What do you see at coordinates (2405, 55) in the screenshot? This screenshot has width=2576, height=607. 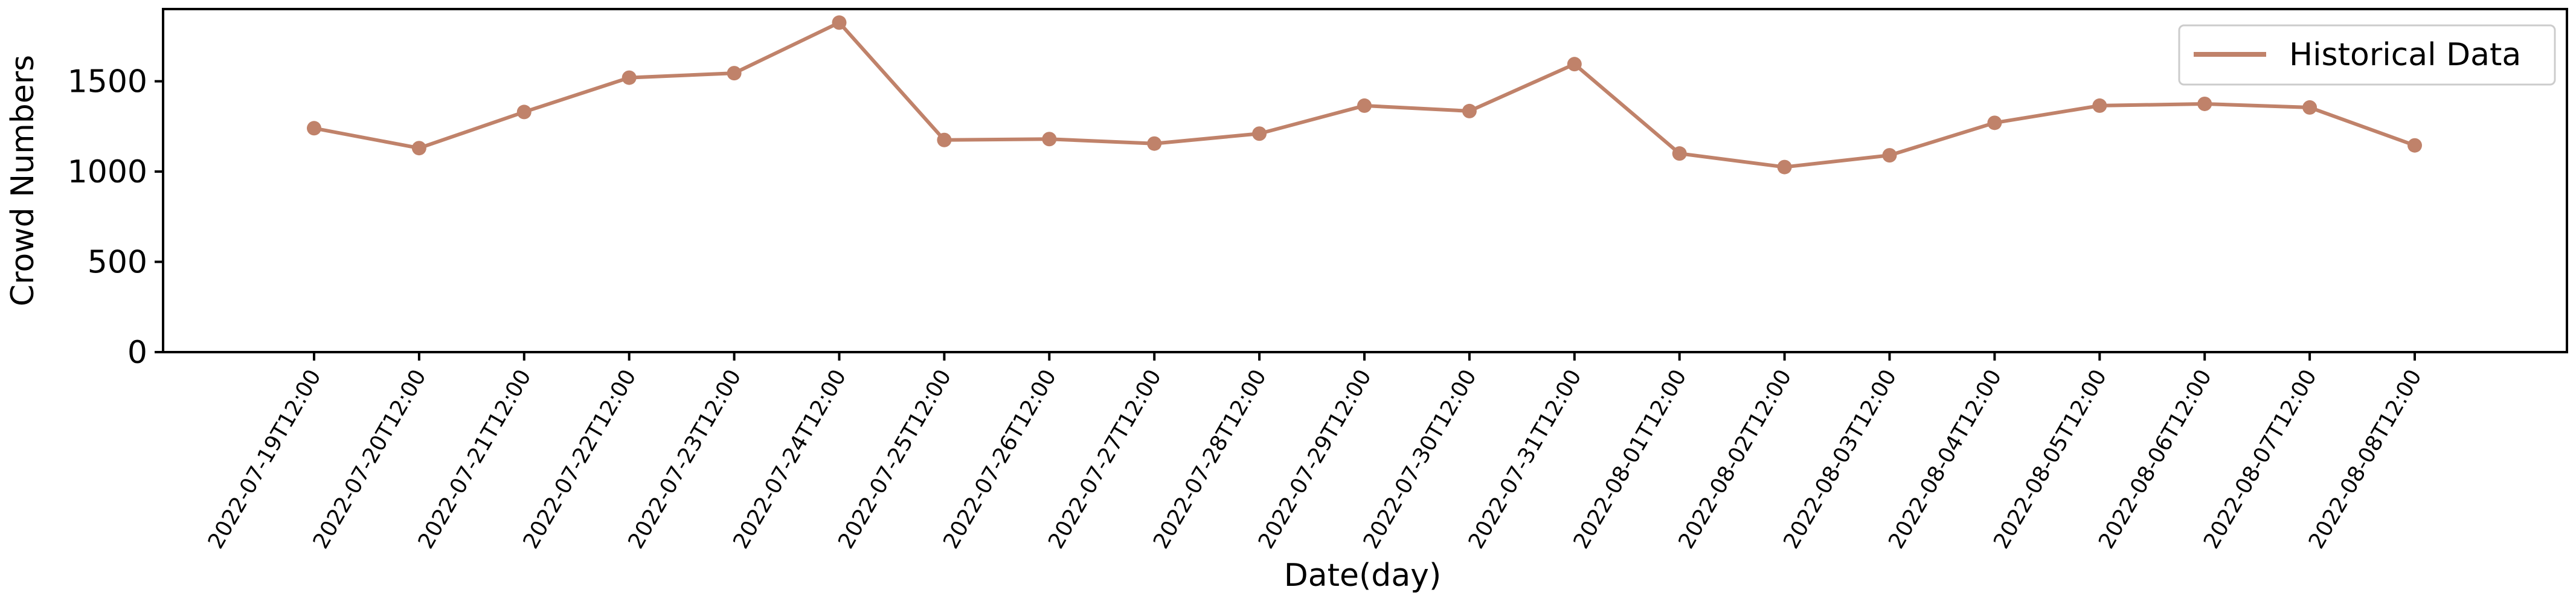 I see `legend-label: Historical Data` at bounding box center [2405, 55].